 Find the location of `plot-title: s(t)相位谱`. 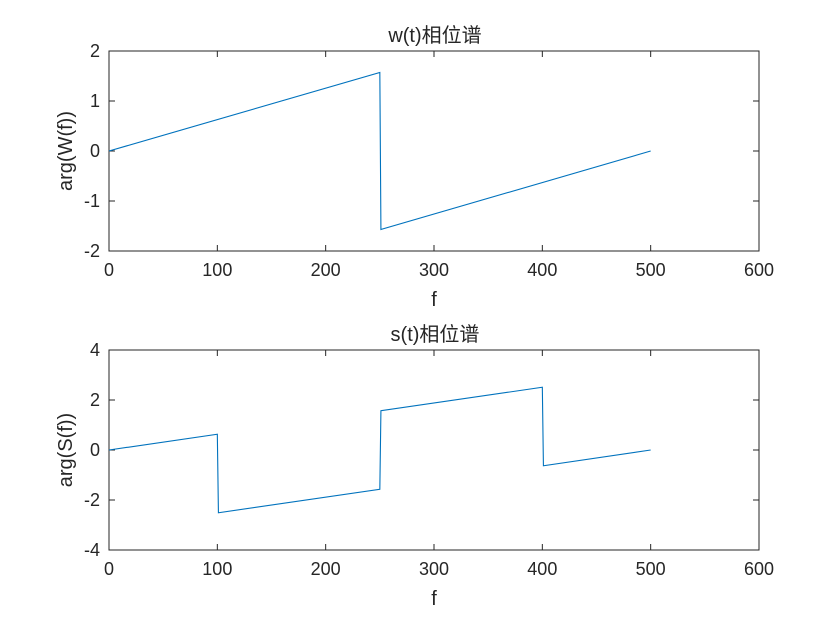

plot-title: s(t)相位谱 is located at coordinates (435, 334).